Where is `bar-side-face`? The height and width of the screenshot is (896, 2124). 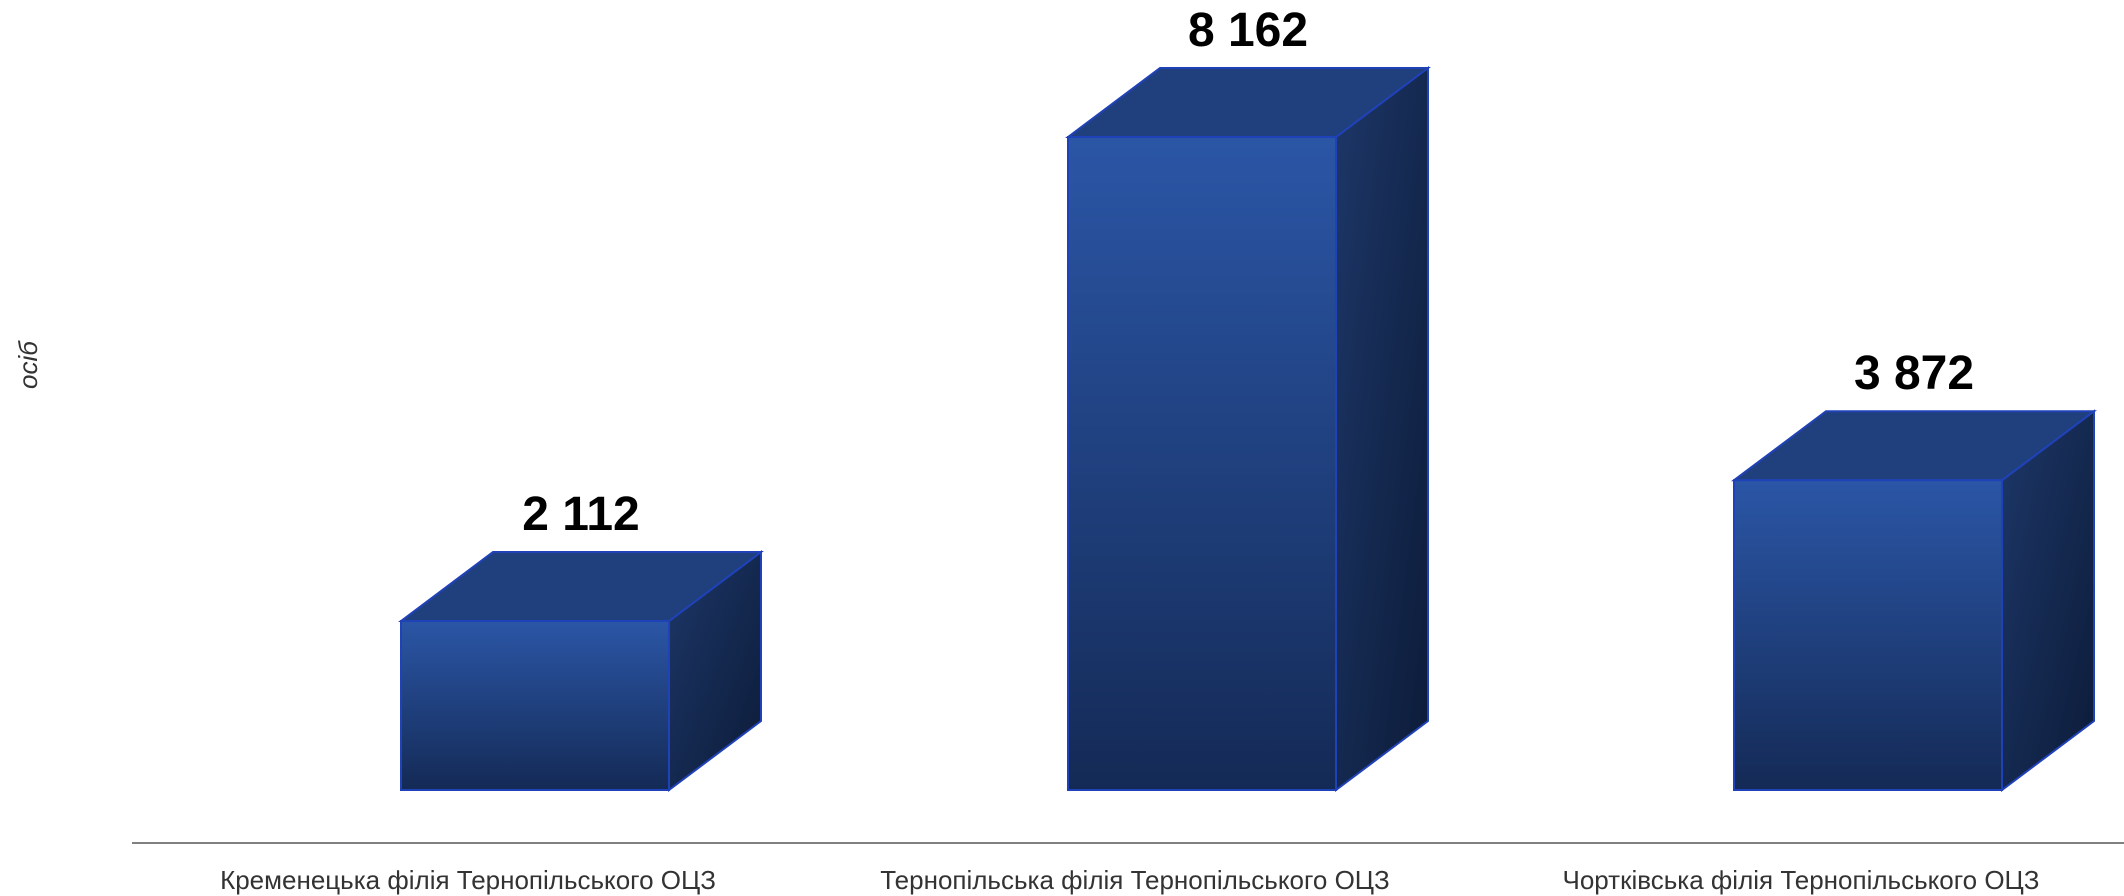 bar-side-face is located at coordinates (1382, 429).